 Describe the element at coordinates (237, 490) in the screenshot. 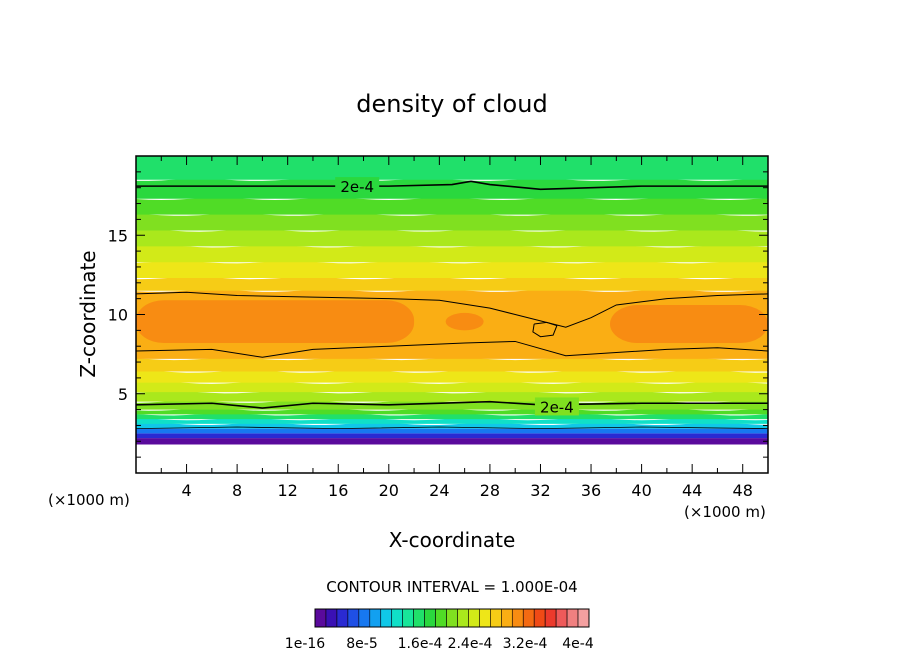

I see `x-tick-label: 8` at that location.